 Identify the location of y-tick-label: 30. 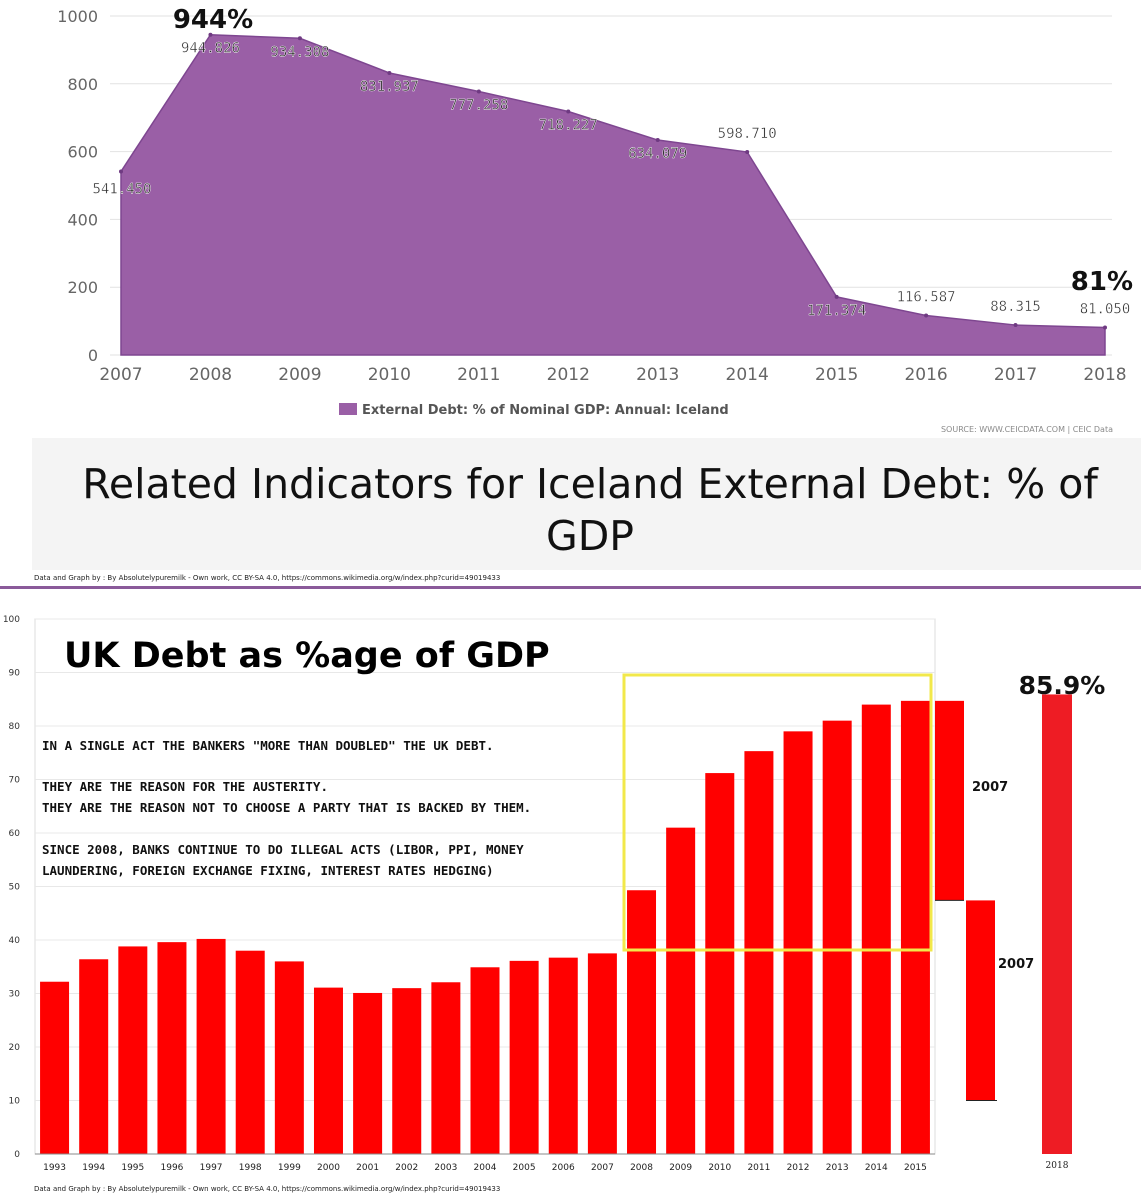
(15, 995).